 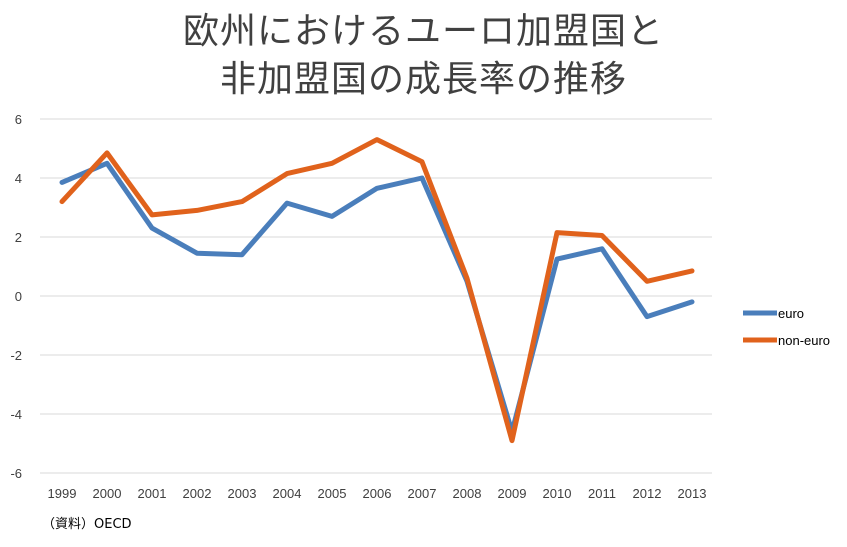 I want to click on y-tick-label: 4, so click(x=18, y=178).